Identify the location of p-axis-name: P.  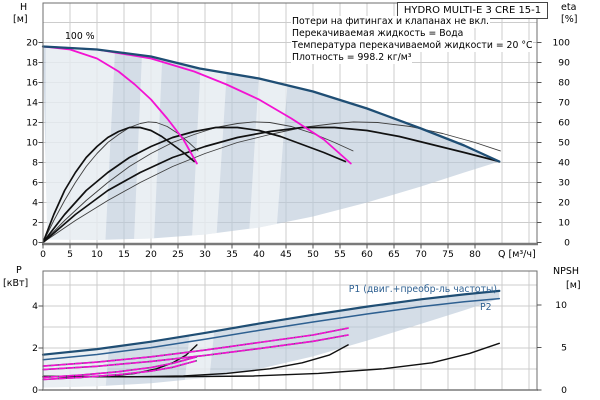
(19, 270).